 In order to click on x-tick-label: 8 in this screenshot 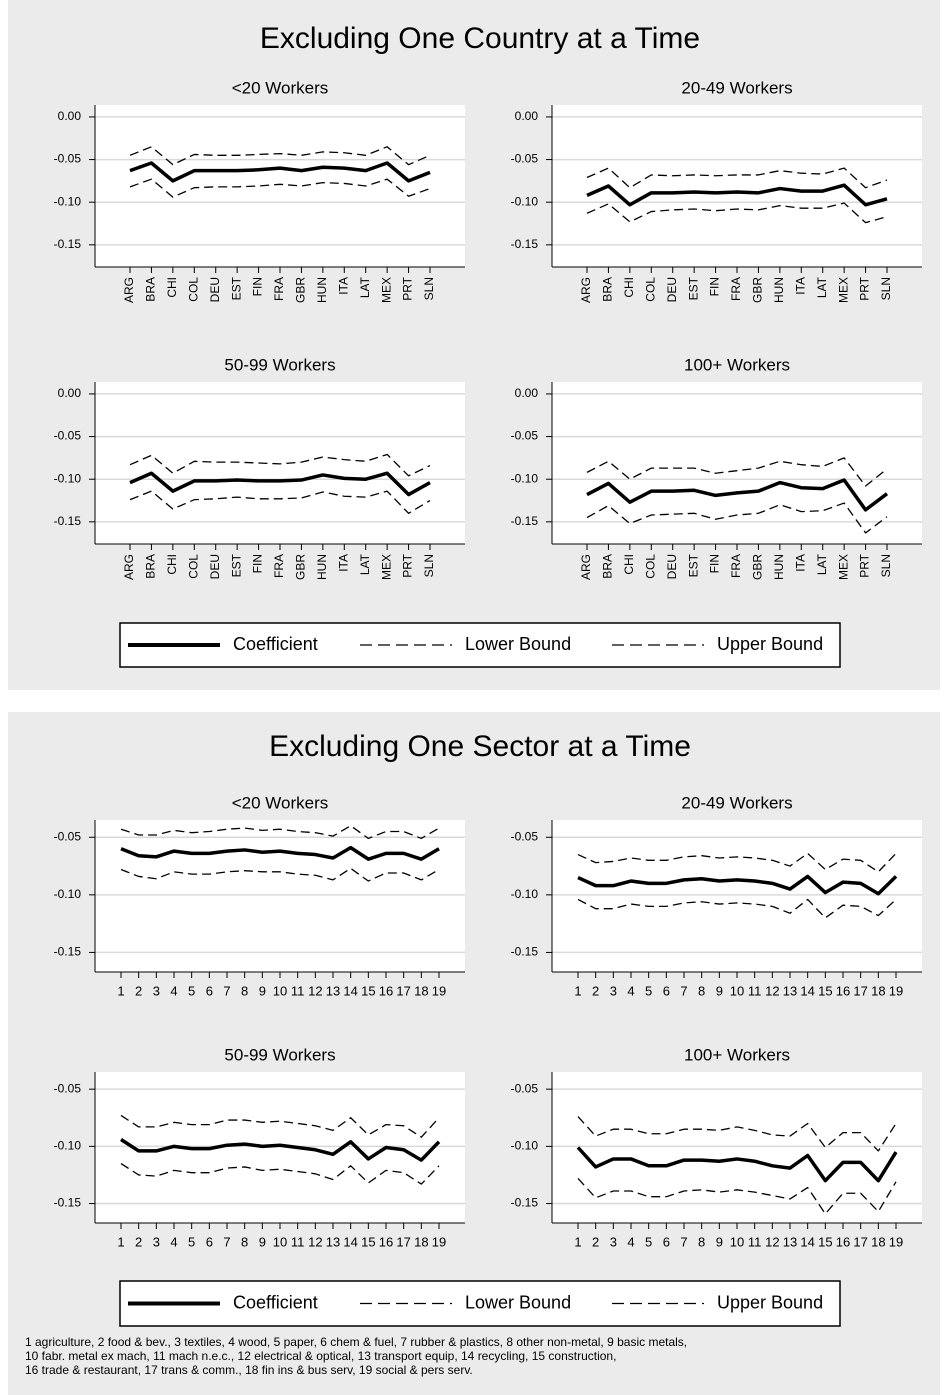, I will do `click(701, 1241)`.